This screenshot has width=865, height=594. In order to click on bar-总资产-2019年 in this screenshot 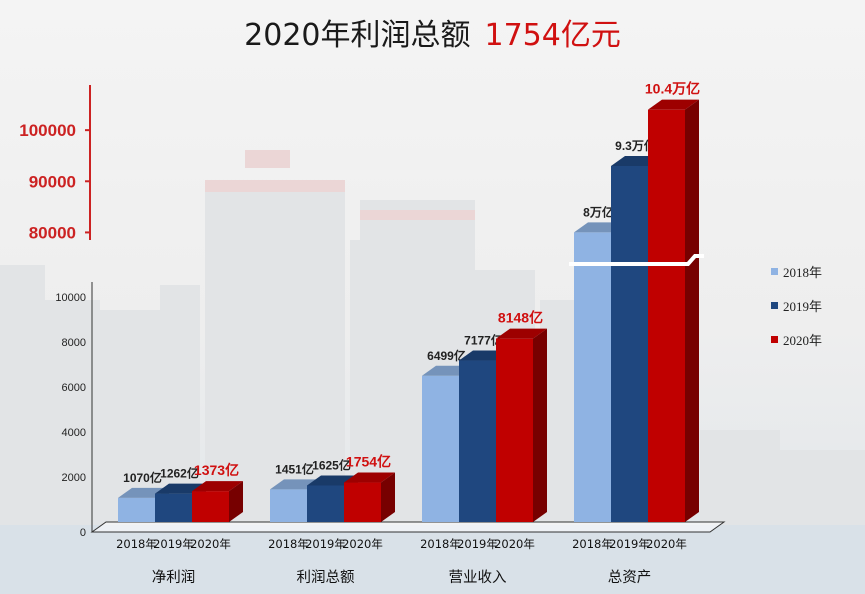, I will do `click(629, 343)`.